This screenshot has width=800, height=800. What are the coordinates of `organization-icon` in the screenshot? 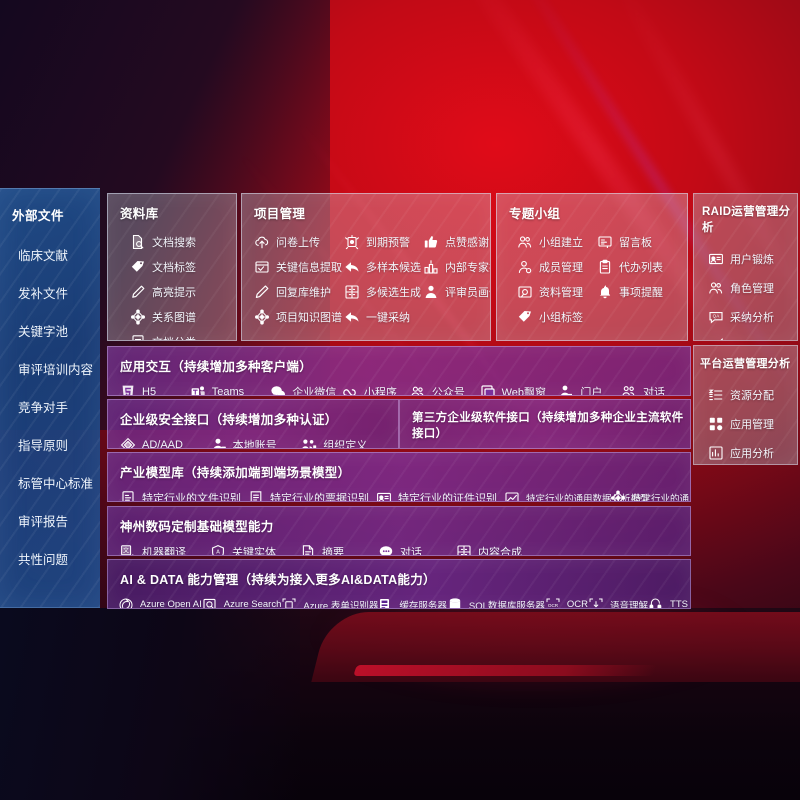 It's located at (309, 442).